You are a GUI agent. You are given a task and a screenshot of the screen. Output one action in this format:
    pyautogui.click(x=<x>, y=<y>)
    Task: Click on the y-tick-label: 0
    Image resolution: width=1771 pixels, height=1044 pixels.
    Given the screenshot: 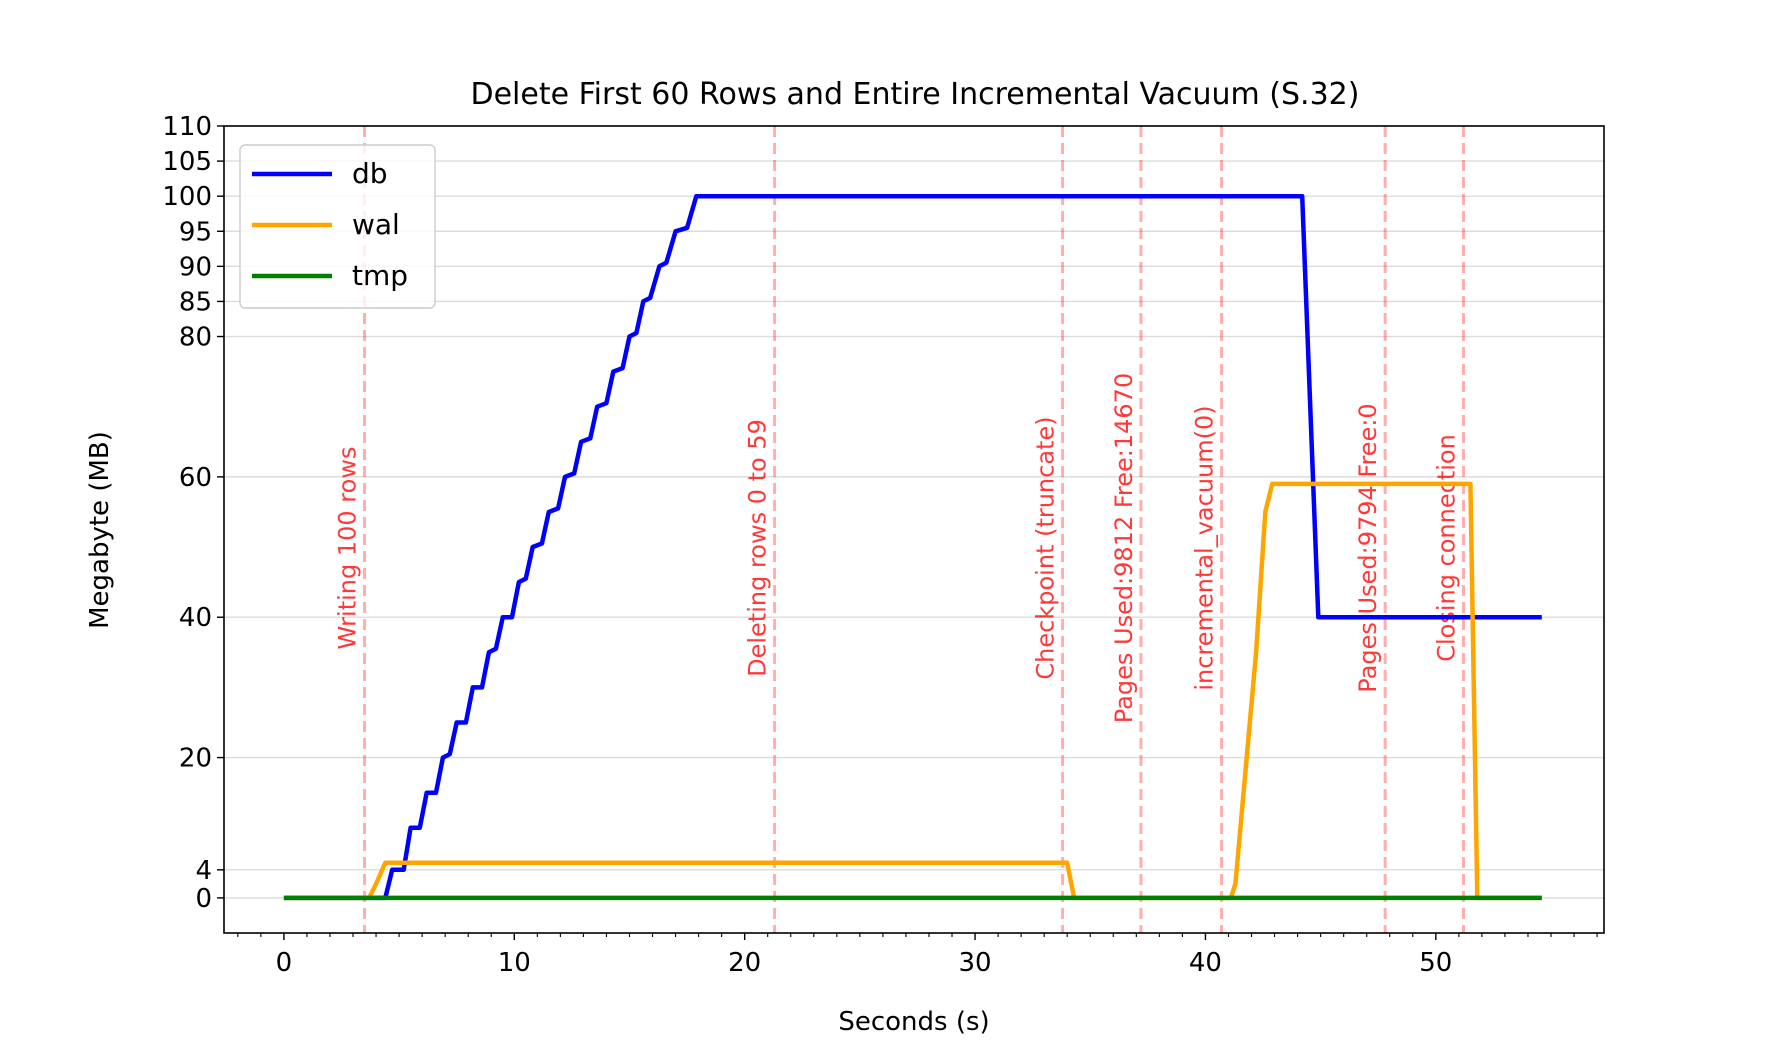 What is the action you would take?
    pyautogui.click(x=203, y=899)
    